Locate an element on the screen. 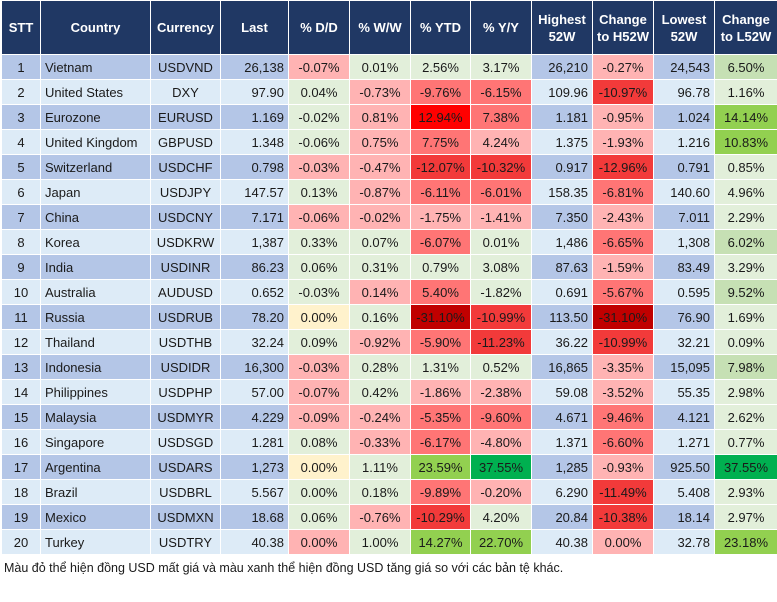  cell-lowest-52w: 7.011 is located at coordinates (684, 217).